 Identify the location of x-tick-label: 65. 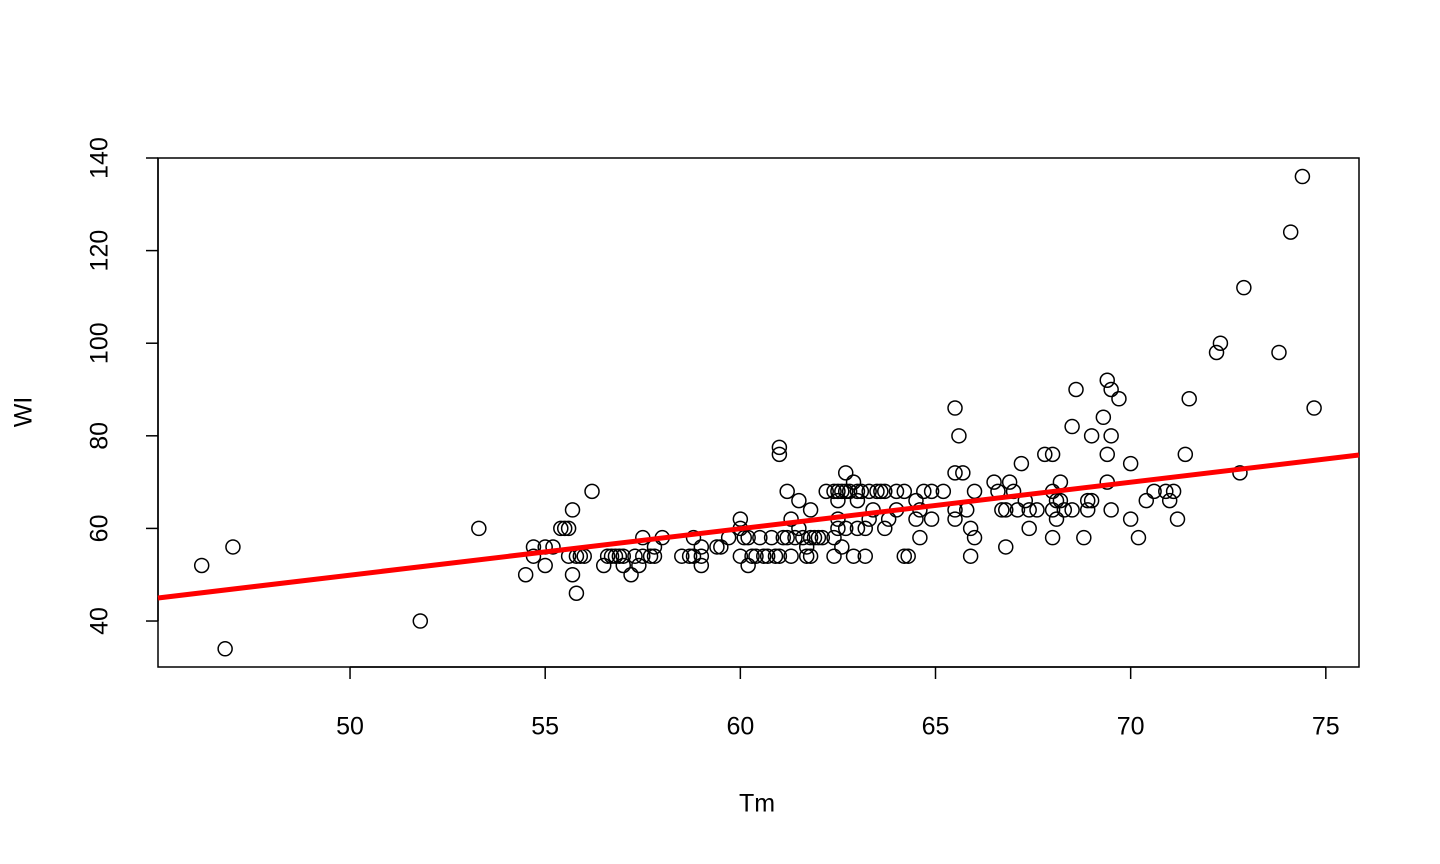
(936, 727).